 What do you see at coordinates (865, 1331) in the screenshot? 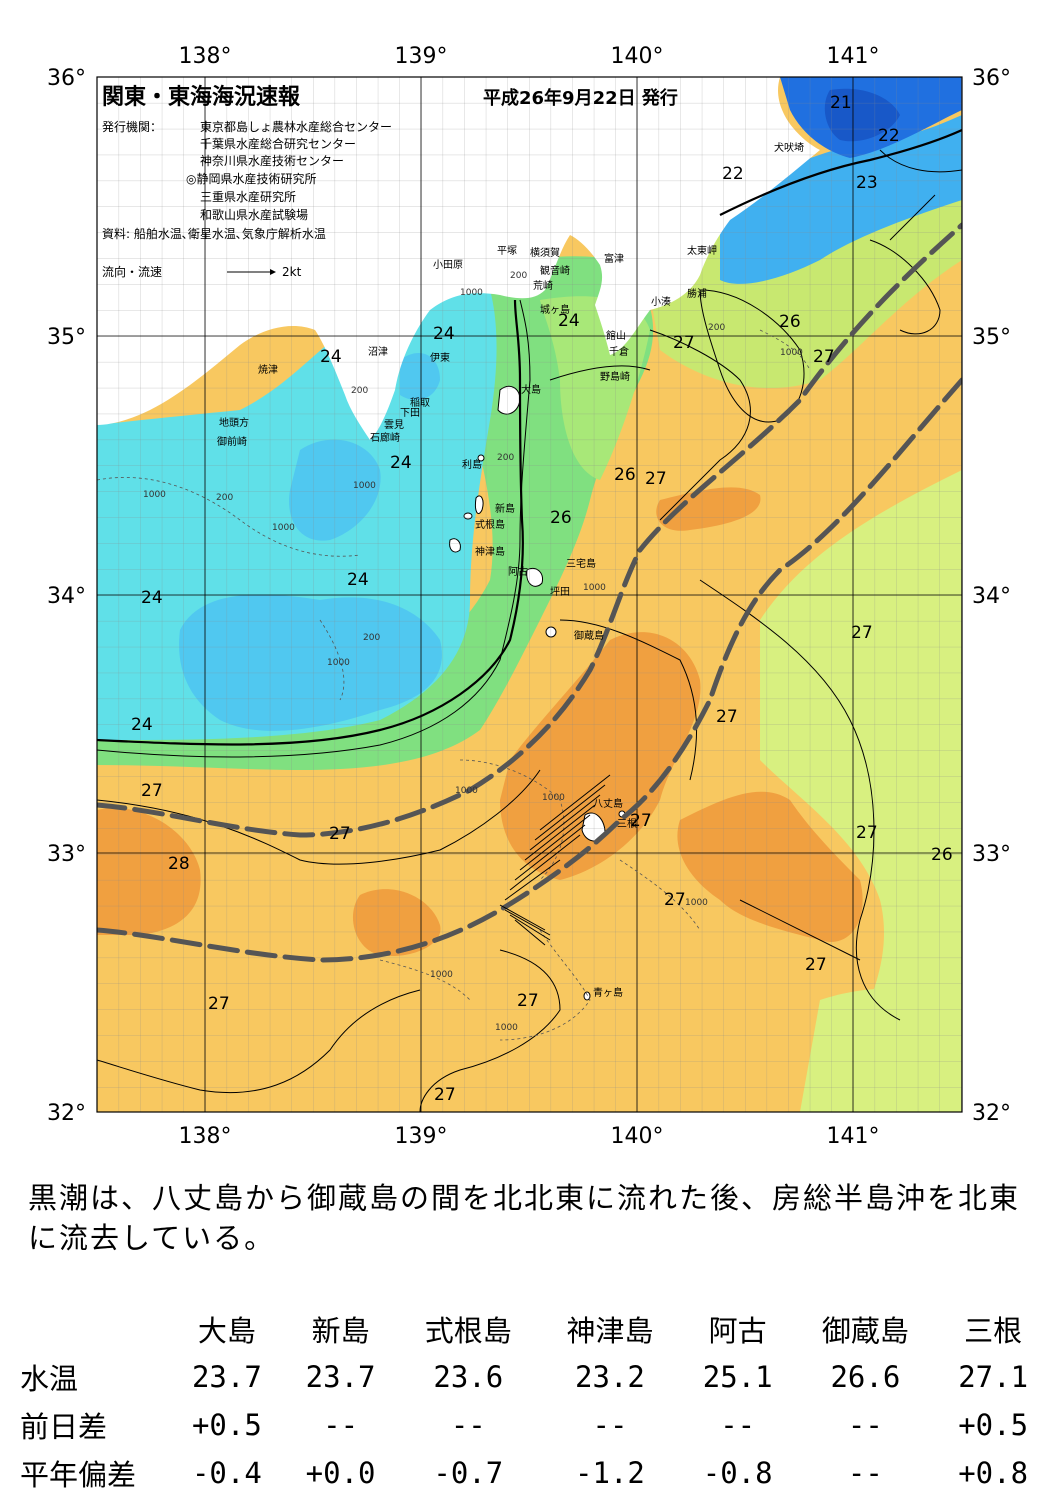
I see `station-header: 御蔵島` at bounding box center [865, 1331].